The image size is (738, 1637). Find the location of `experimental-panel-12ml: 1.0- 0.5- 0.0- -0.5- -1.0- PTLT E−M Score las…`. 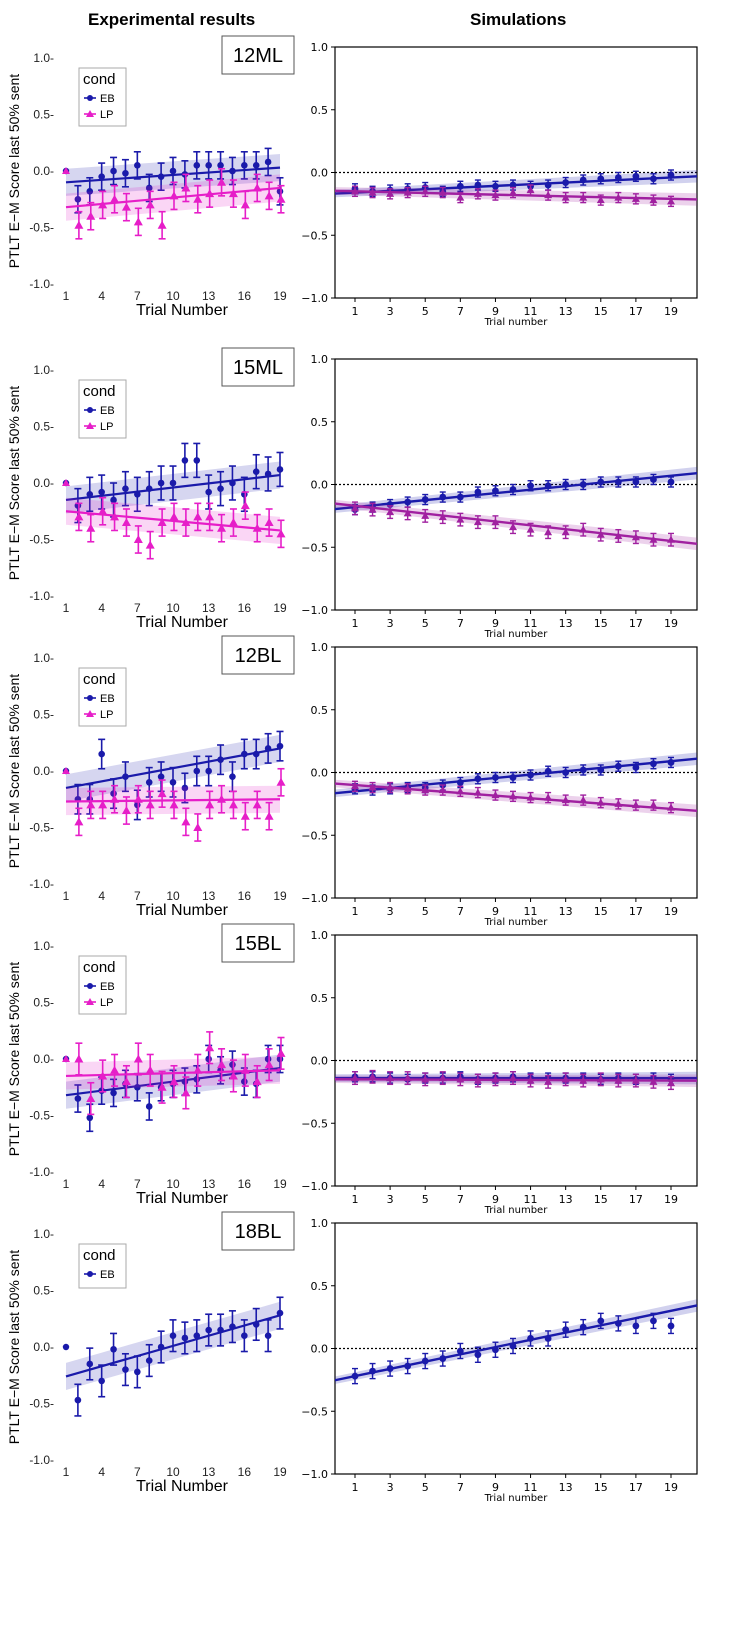

experimental-panel-12ml: 1.0- 0.5- 0.0- -0.5- -1.0- PTLT E−M Score las… is located at coordinates (150, 177).